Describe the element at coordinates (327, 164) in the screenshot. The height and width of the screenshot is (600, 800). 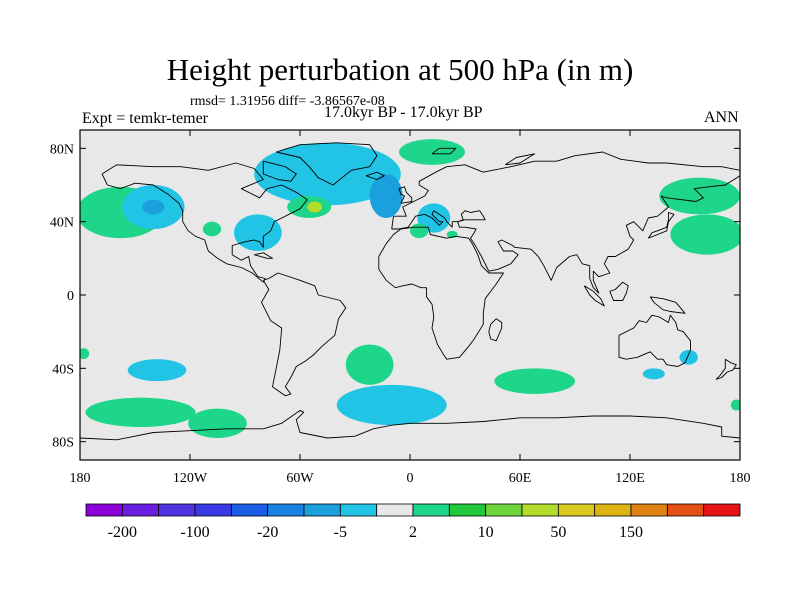
I see `coastline-greenland` at that location.